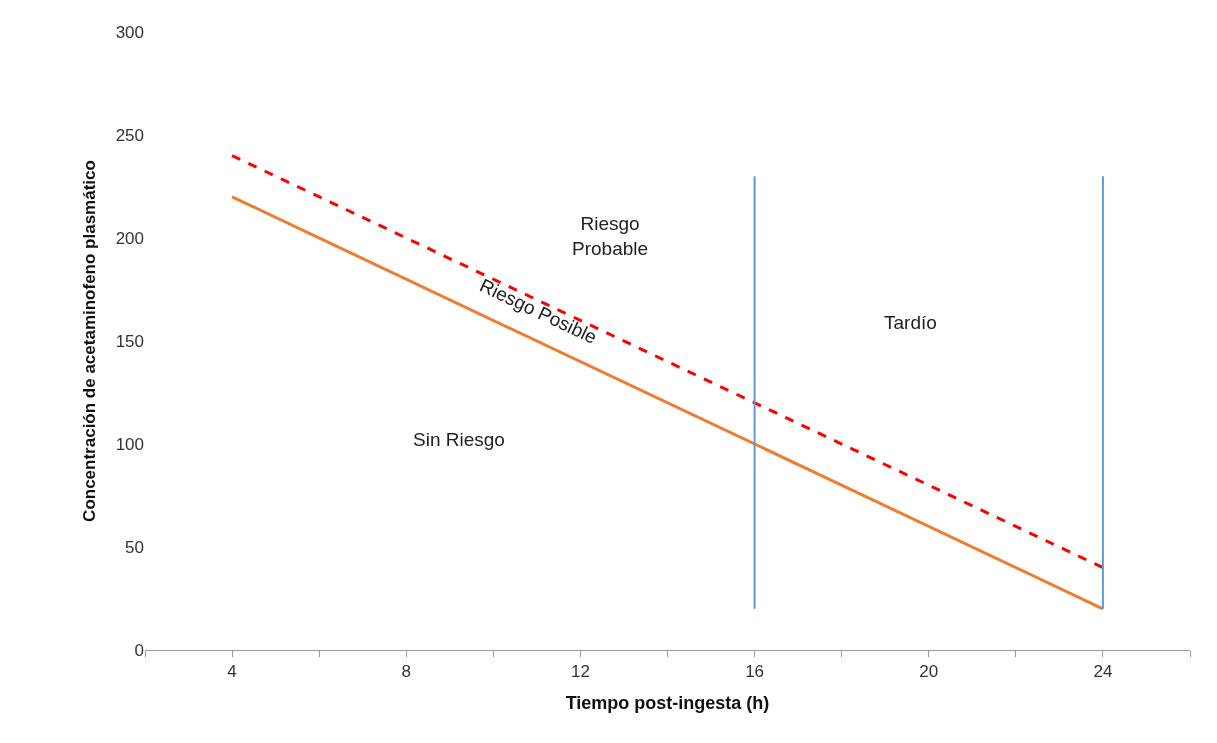 This screenshot has height=743, width=1217. I want to click on y-tick-label: 150, so click(129, 341).